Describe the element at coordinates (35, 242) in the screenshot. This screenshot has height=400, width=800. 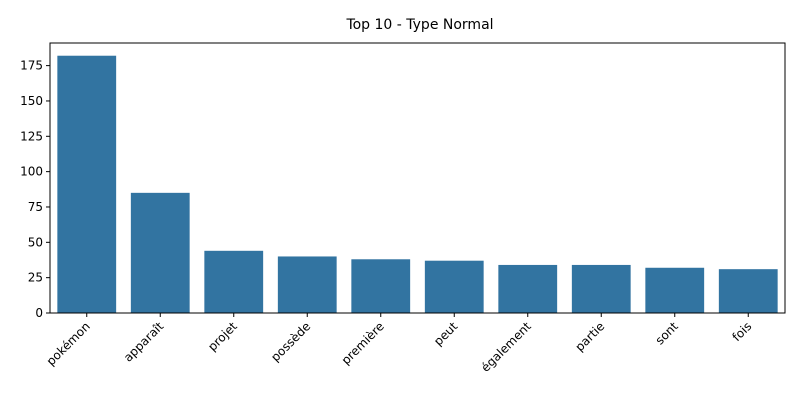
I see `y-tick-label: 50` at that location.